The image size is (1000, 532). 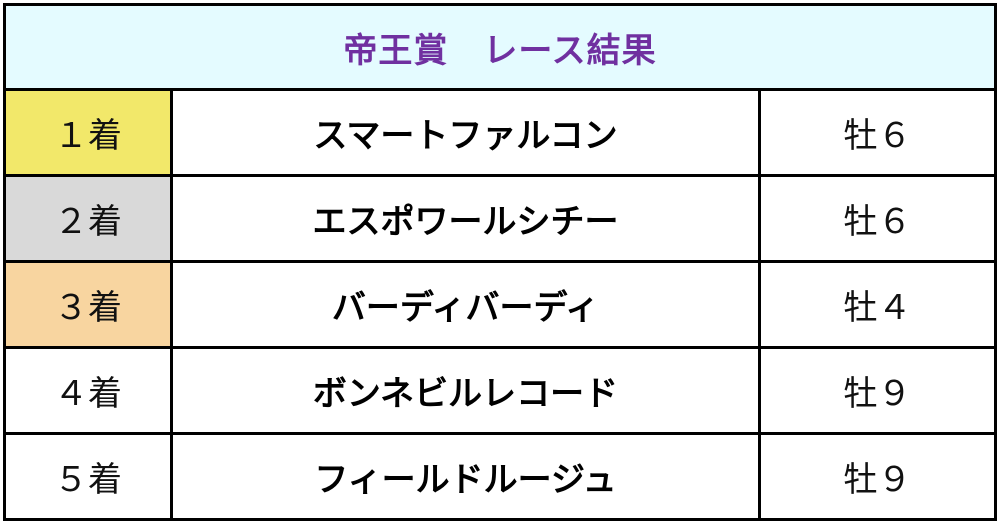 I want to click on place-cell: ２着, so click(x=88, y=218).